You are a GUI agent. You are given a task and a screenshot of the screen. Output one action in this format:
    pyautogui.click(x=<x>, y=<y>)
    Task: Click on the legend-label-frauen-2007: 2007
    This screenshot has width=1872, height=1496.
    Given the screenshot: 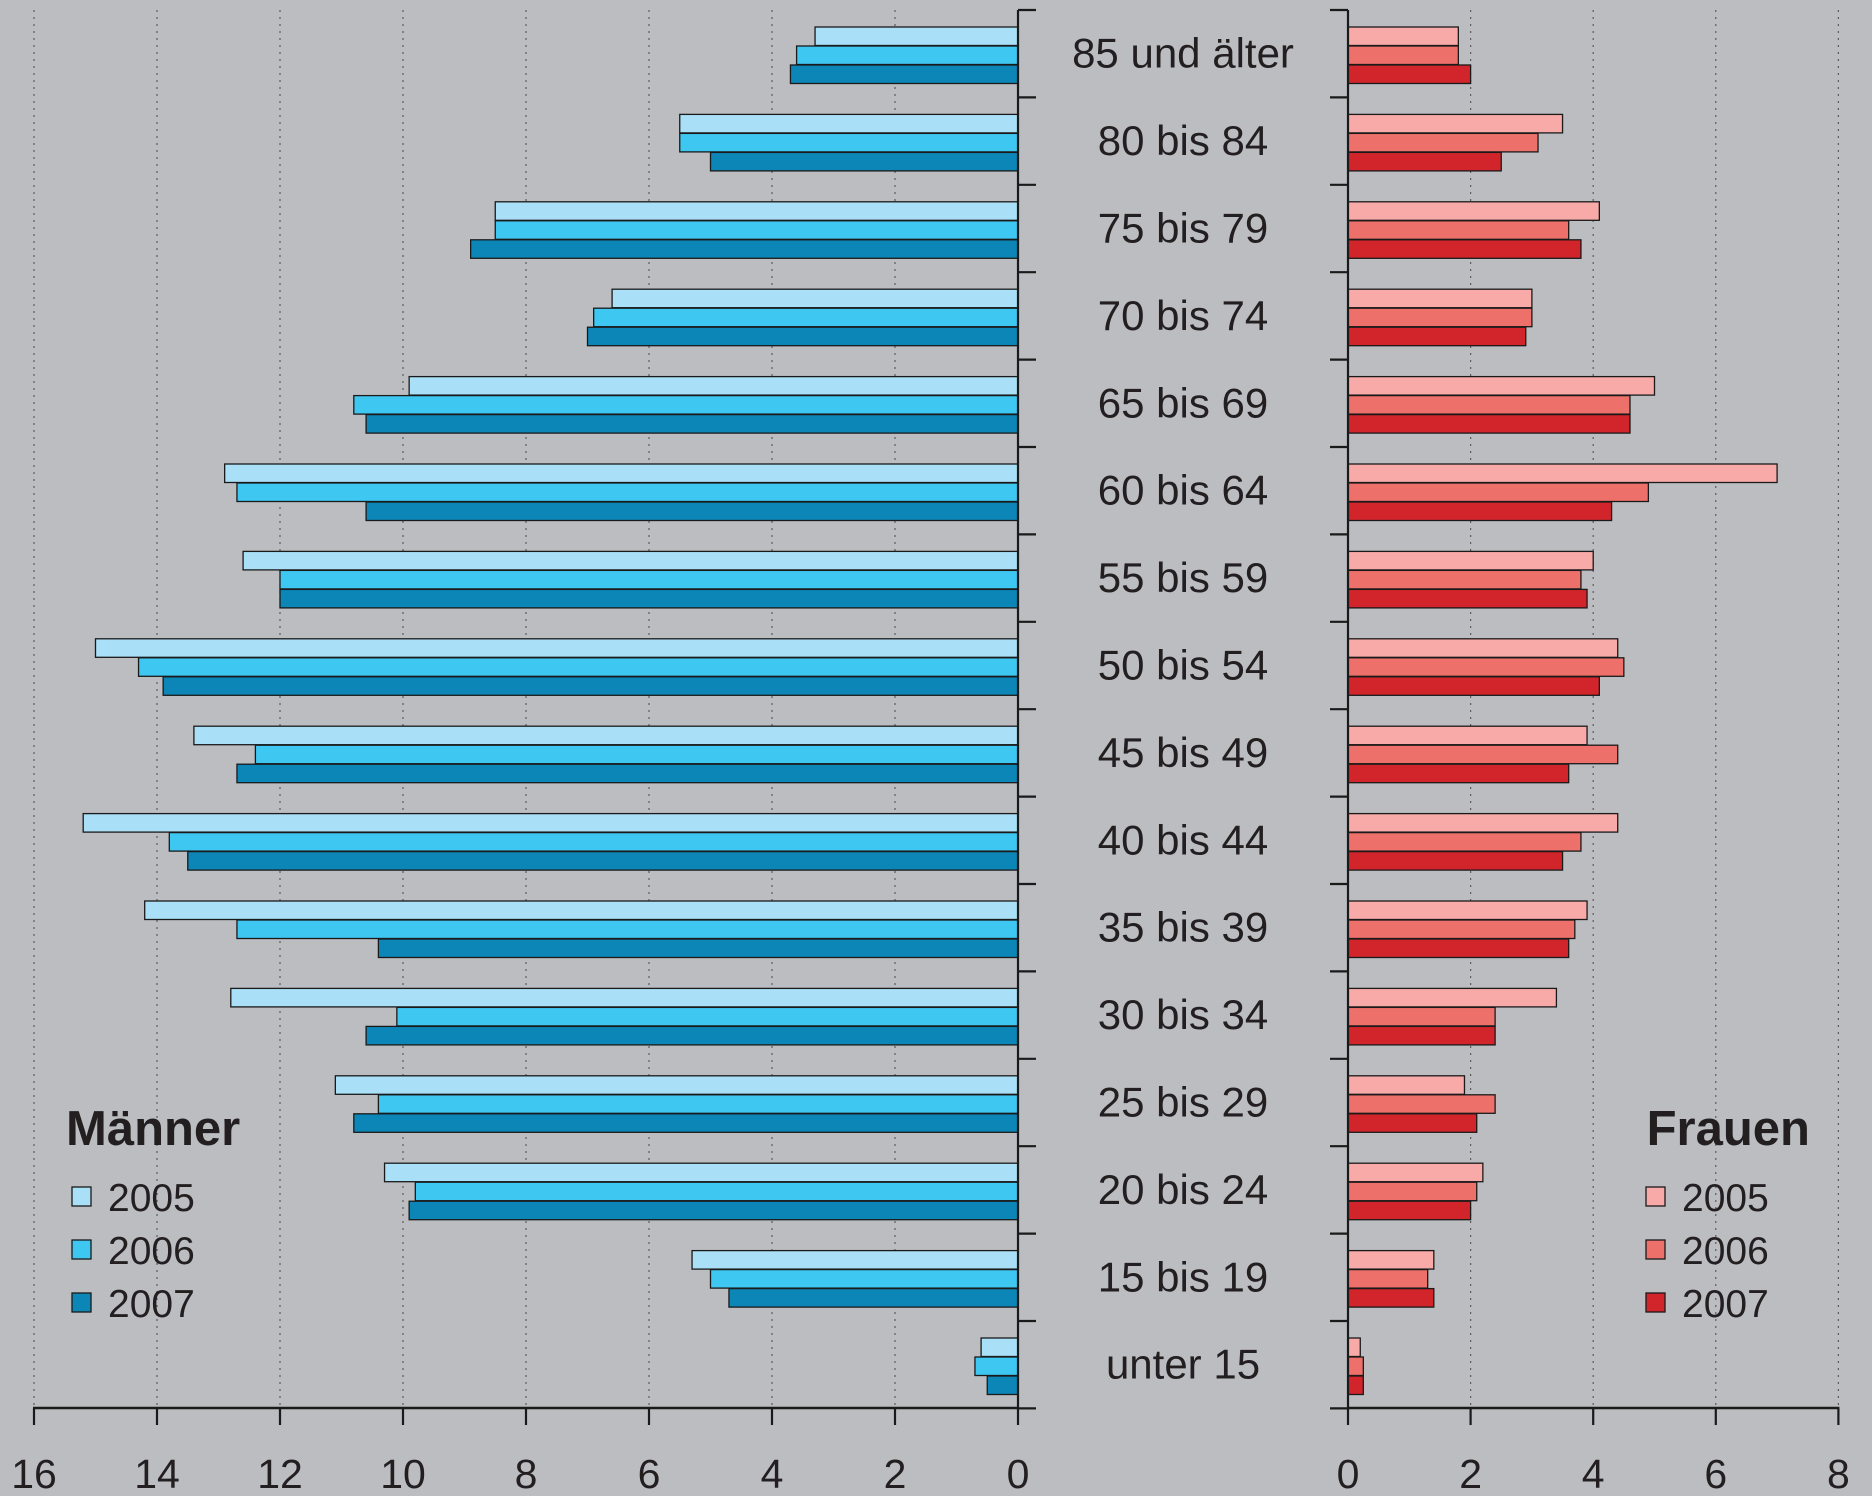 What is the action you would take?
    pyautogui.click(x=1725, y=1304)
    